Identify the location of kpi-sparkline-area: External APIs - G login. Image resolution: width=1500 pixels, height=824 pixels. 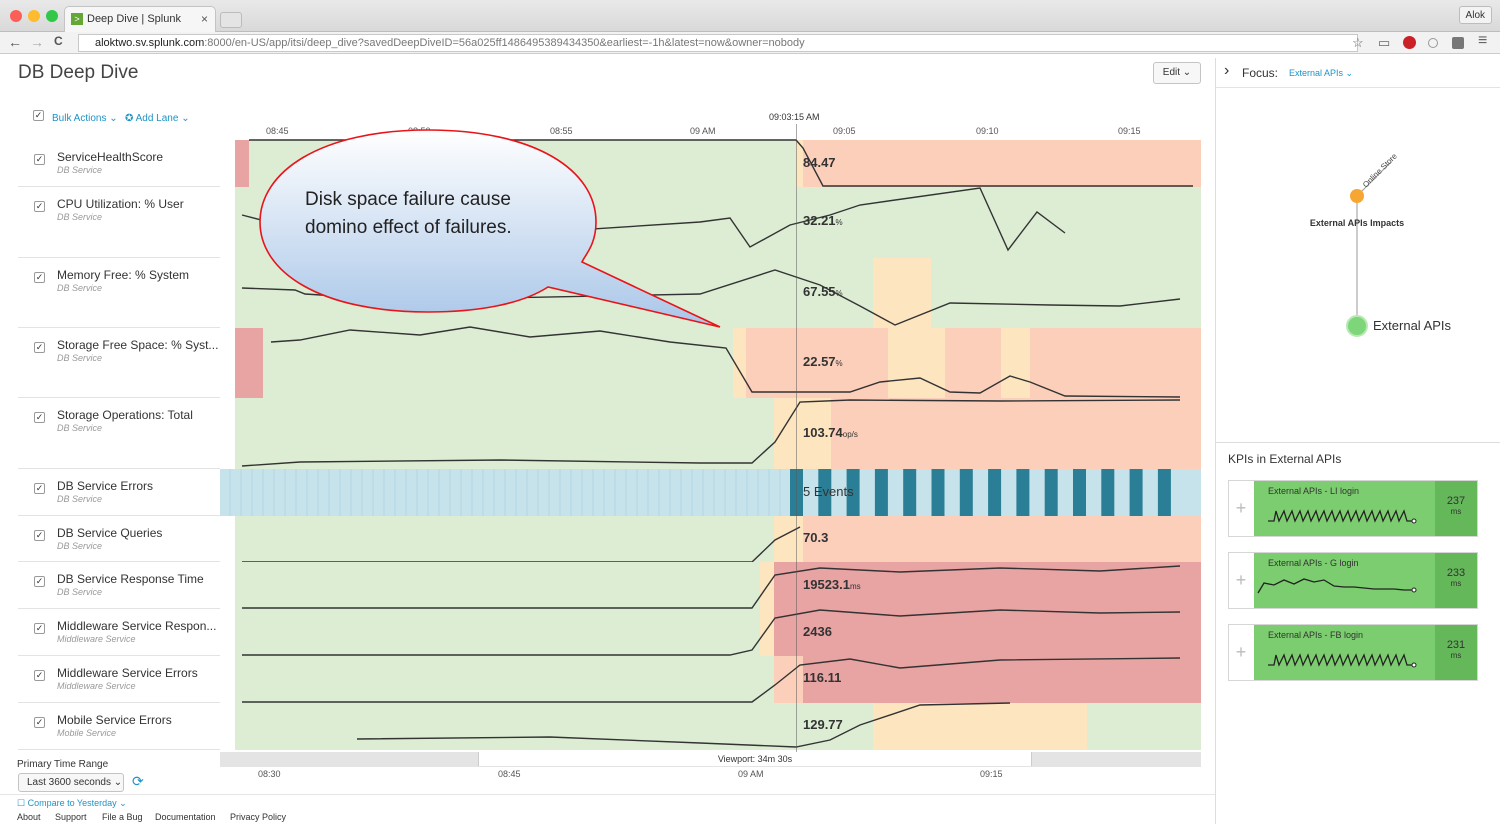
(1344, 580).